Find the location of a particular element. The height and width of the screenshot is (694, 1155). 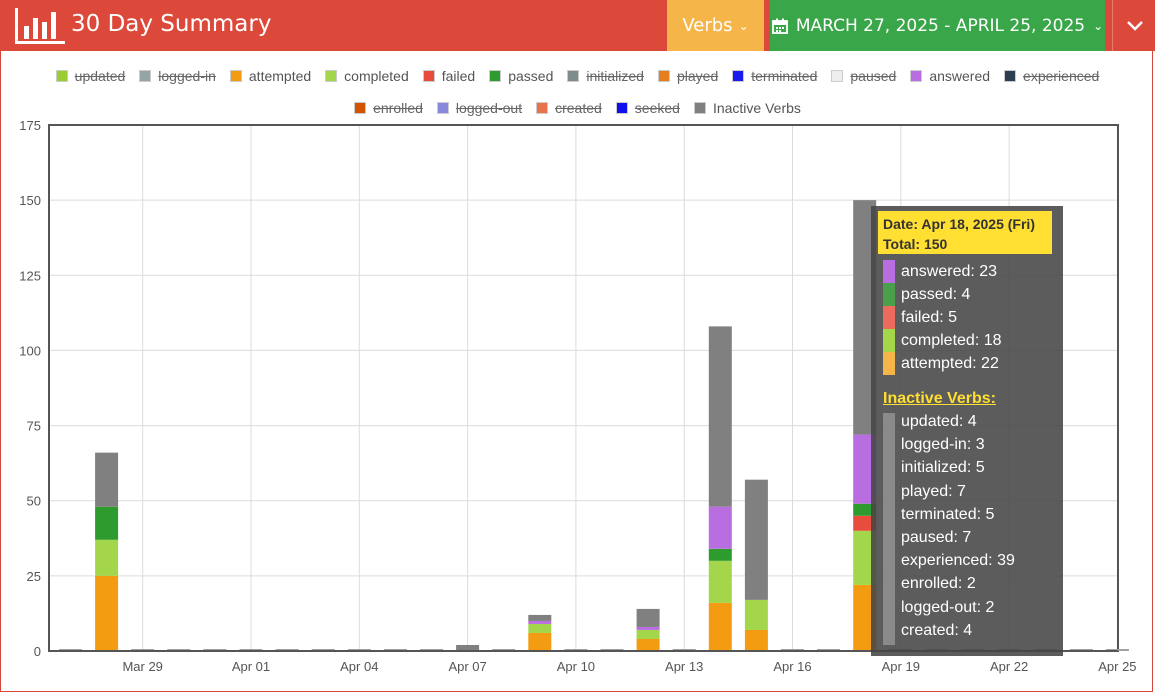

legend-label: terminated is located at coordinates (784, 76).